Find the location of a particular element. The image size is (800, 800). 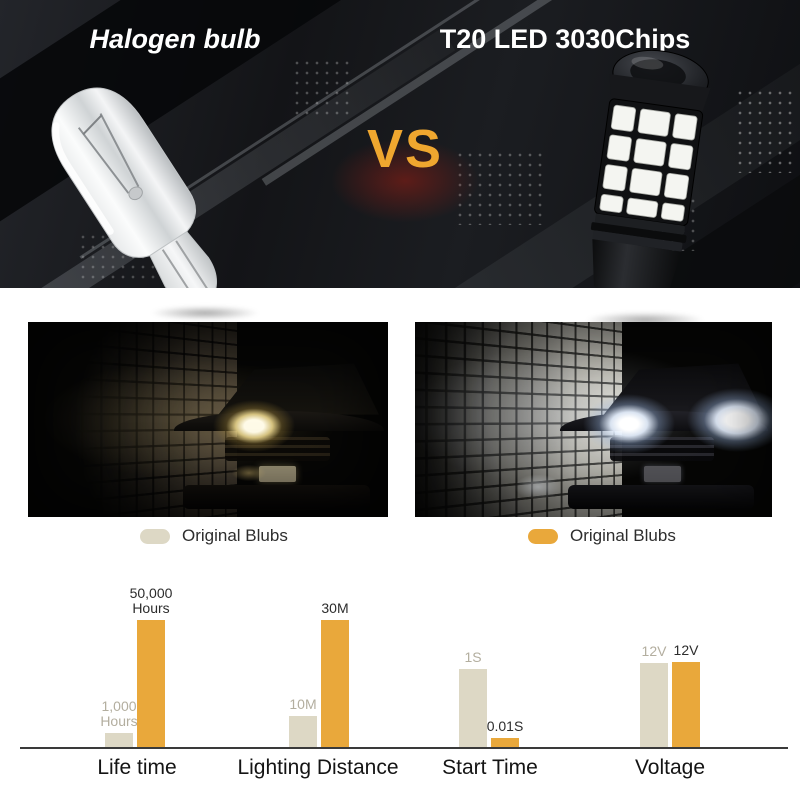

bar-value-label-halogen-2: 10M is located at coordinates (303, 704).